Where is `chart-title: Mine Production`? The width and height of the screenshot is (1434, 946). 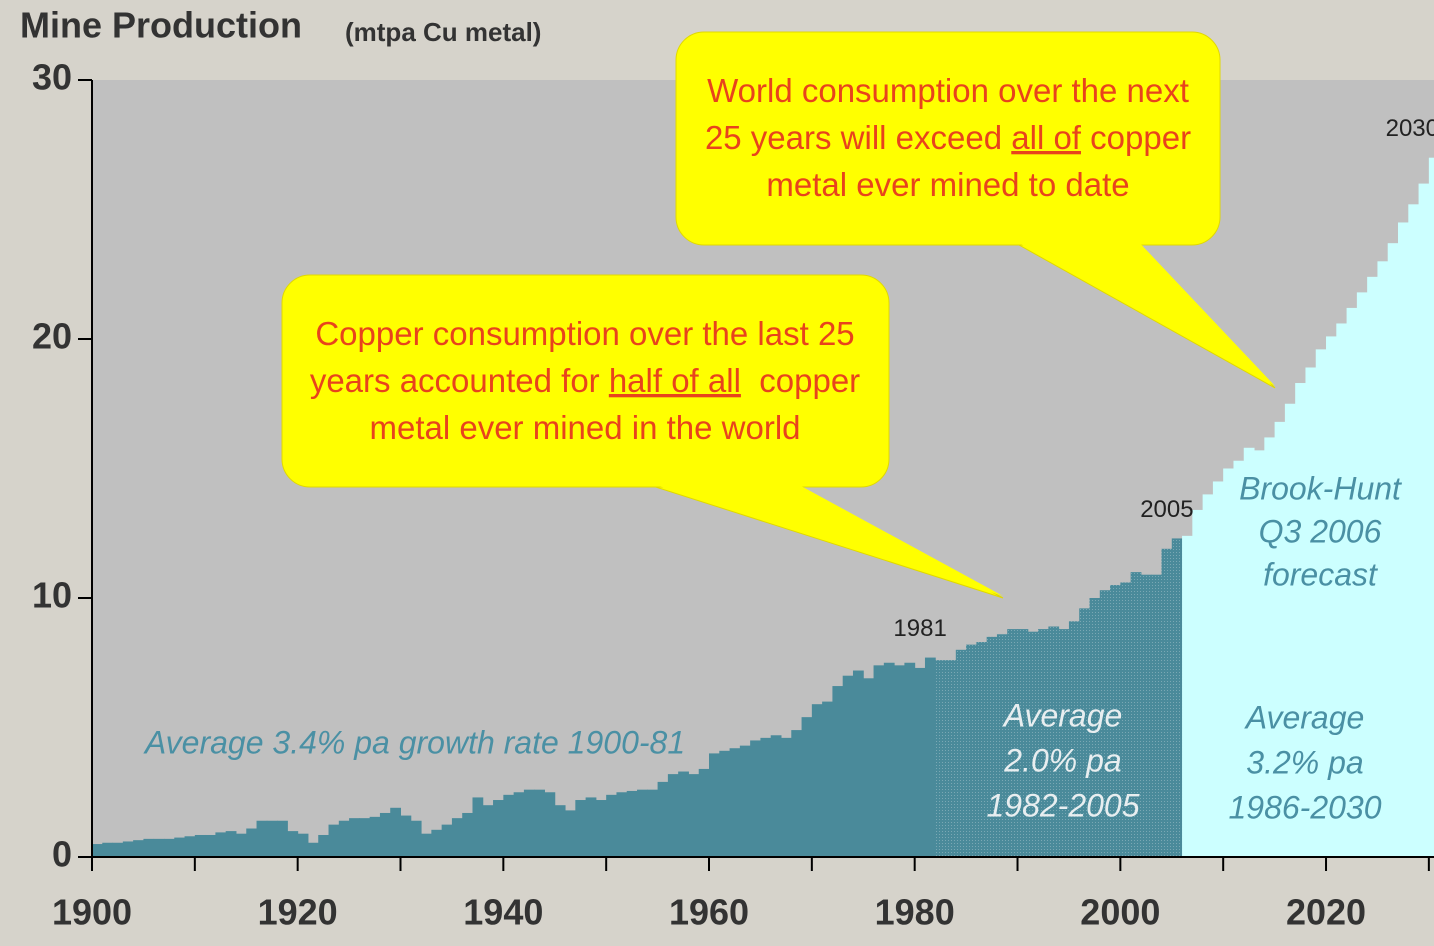
chart-title: Mine Production is located at coordinates (161, 25).